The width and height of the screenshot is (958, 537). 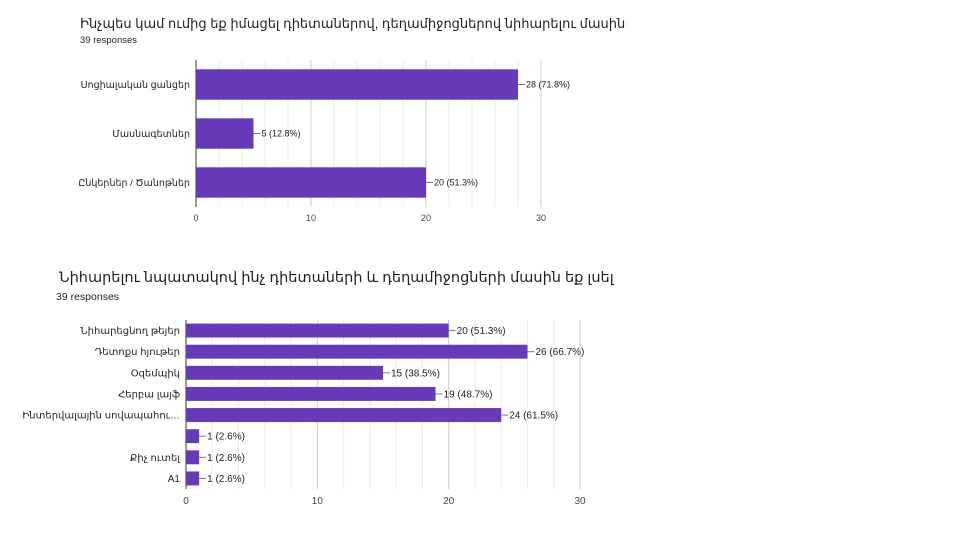 I want to click on category-label: Դետոքս հյութեր, so click(x=137, y=352).